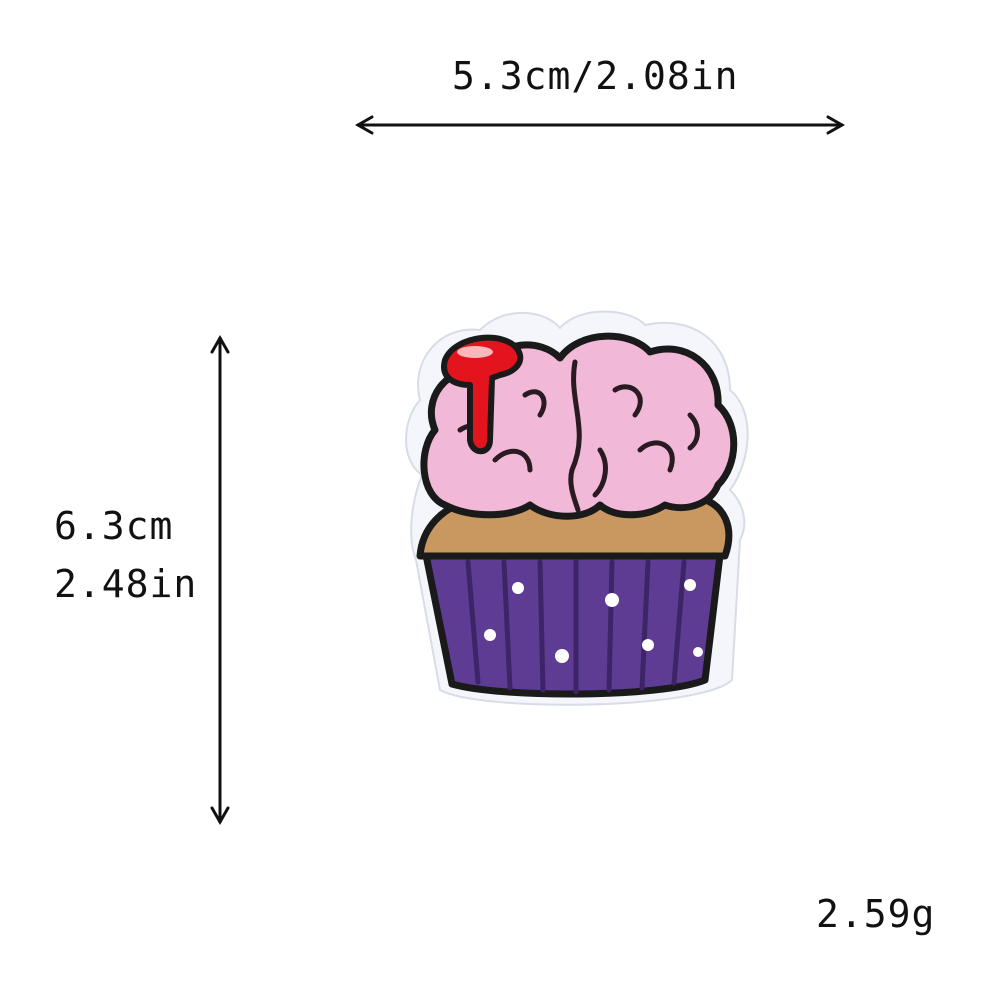 This screenshot has width=1000, height=1000. I want to click on blood-highlight, so click(475, 352).